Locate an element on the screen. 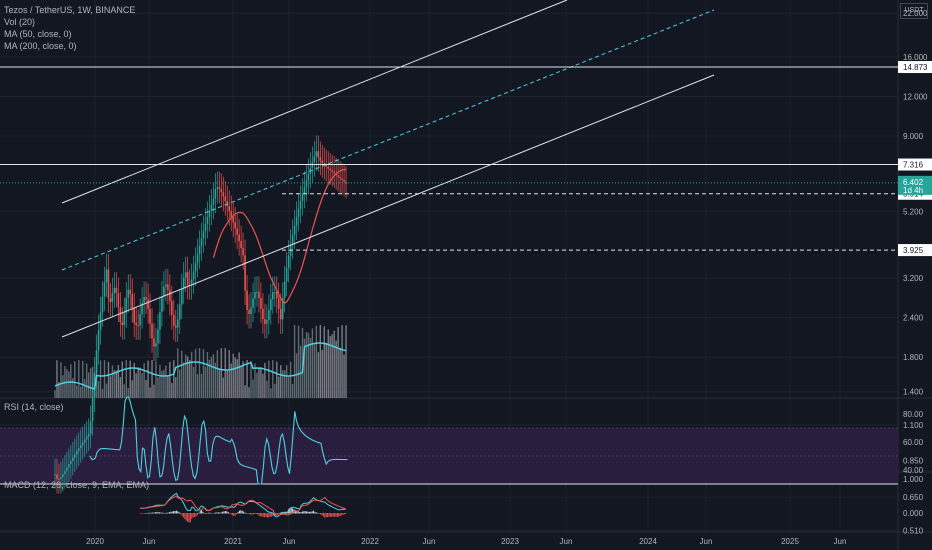 The width and height of the screenshot is (932, 550). currency-label: USDT is located at coordinates (914, 11).